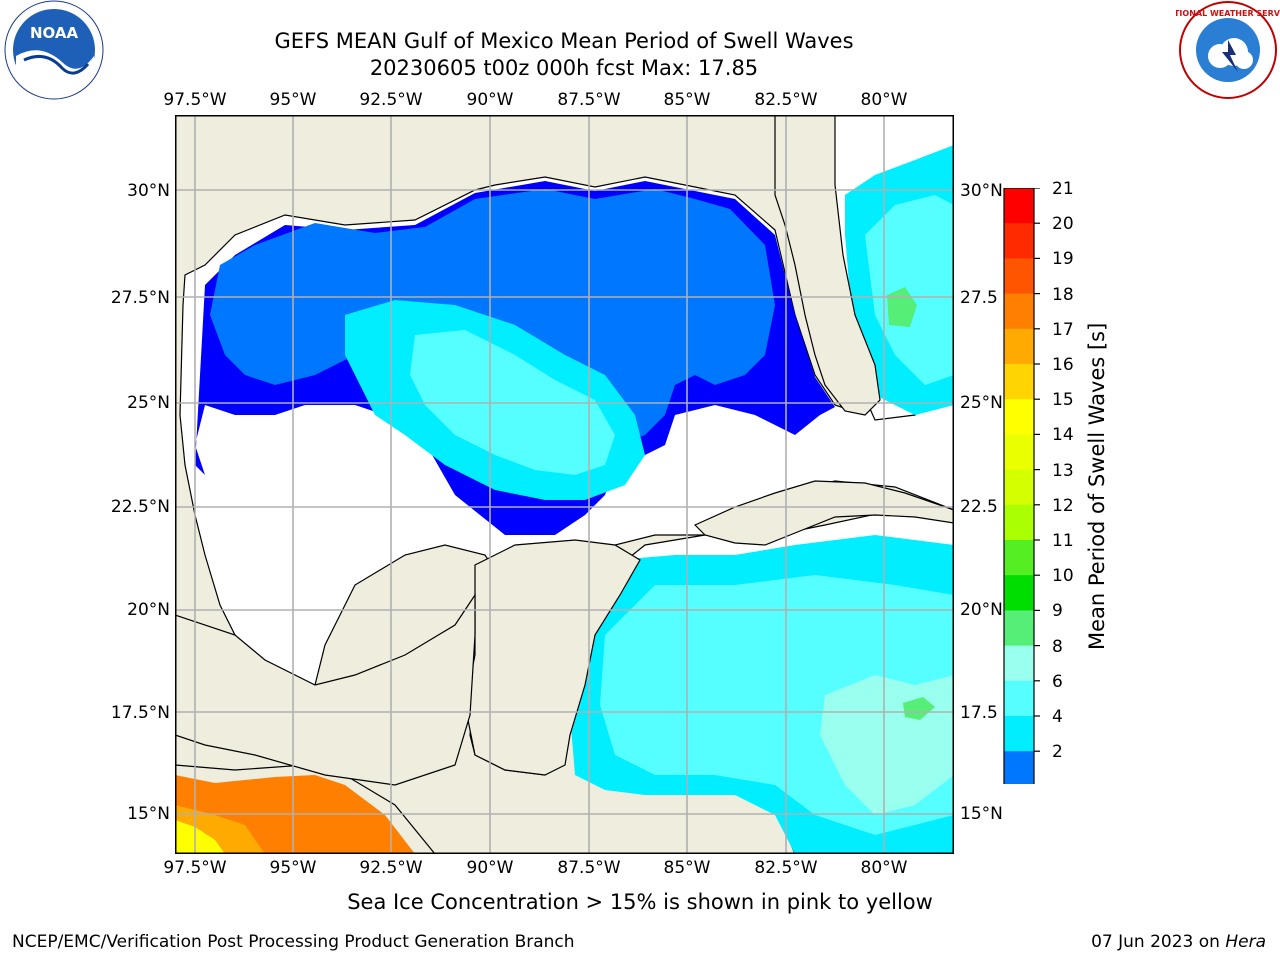 The height and width of the screenshot is (960, 1280). I want to click on colorbar-svg, so click(1021, 518).